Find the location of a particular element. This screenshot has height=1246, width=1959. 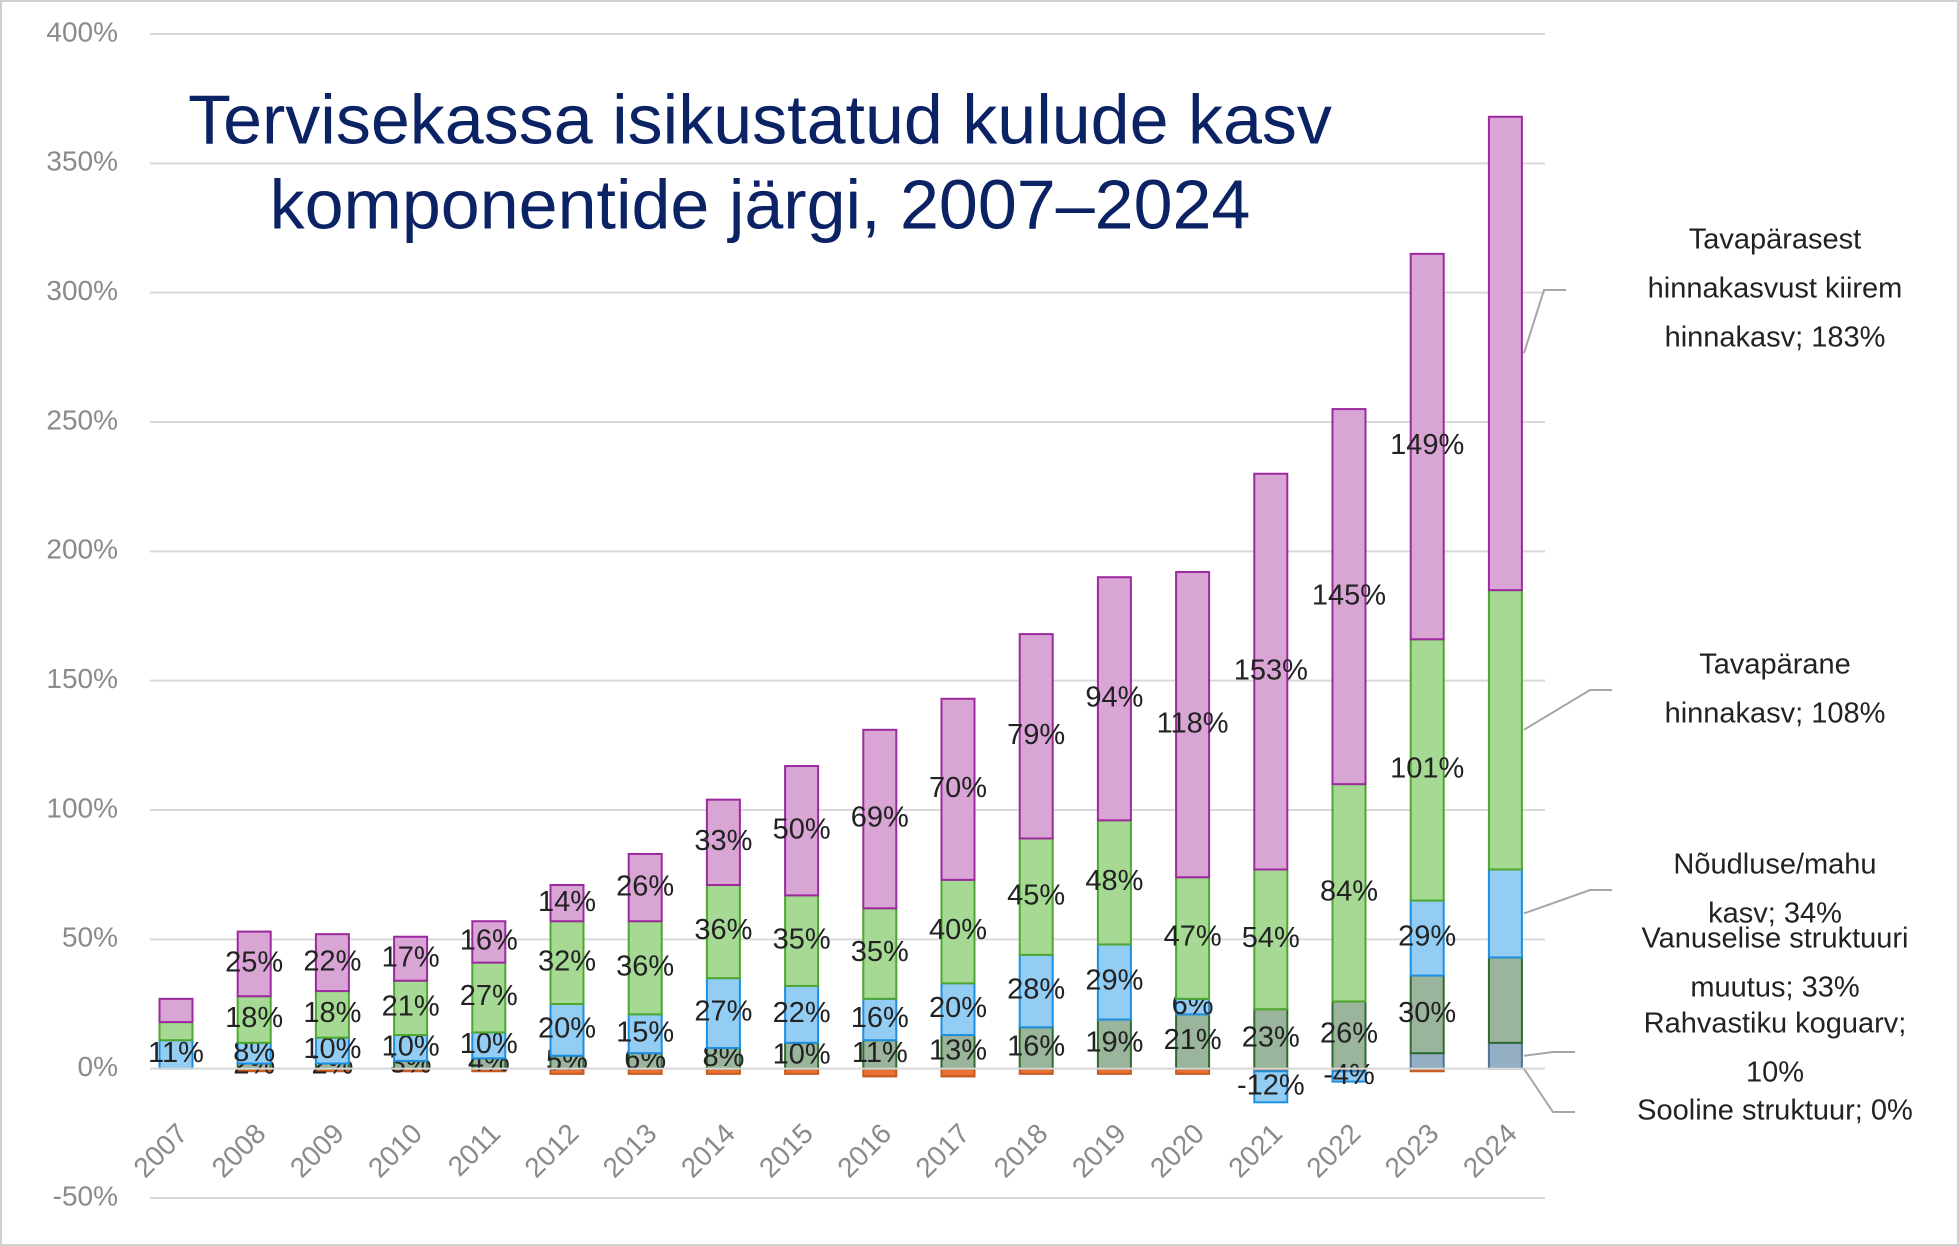

data-label: 48% is located at coordinates (1114, 881).